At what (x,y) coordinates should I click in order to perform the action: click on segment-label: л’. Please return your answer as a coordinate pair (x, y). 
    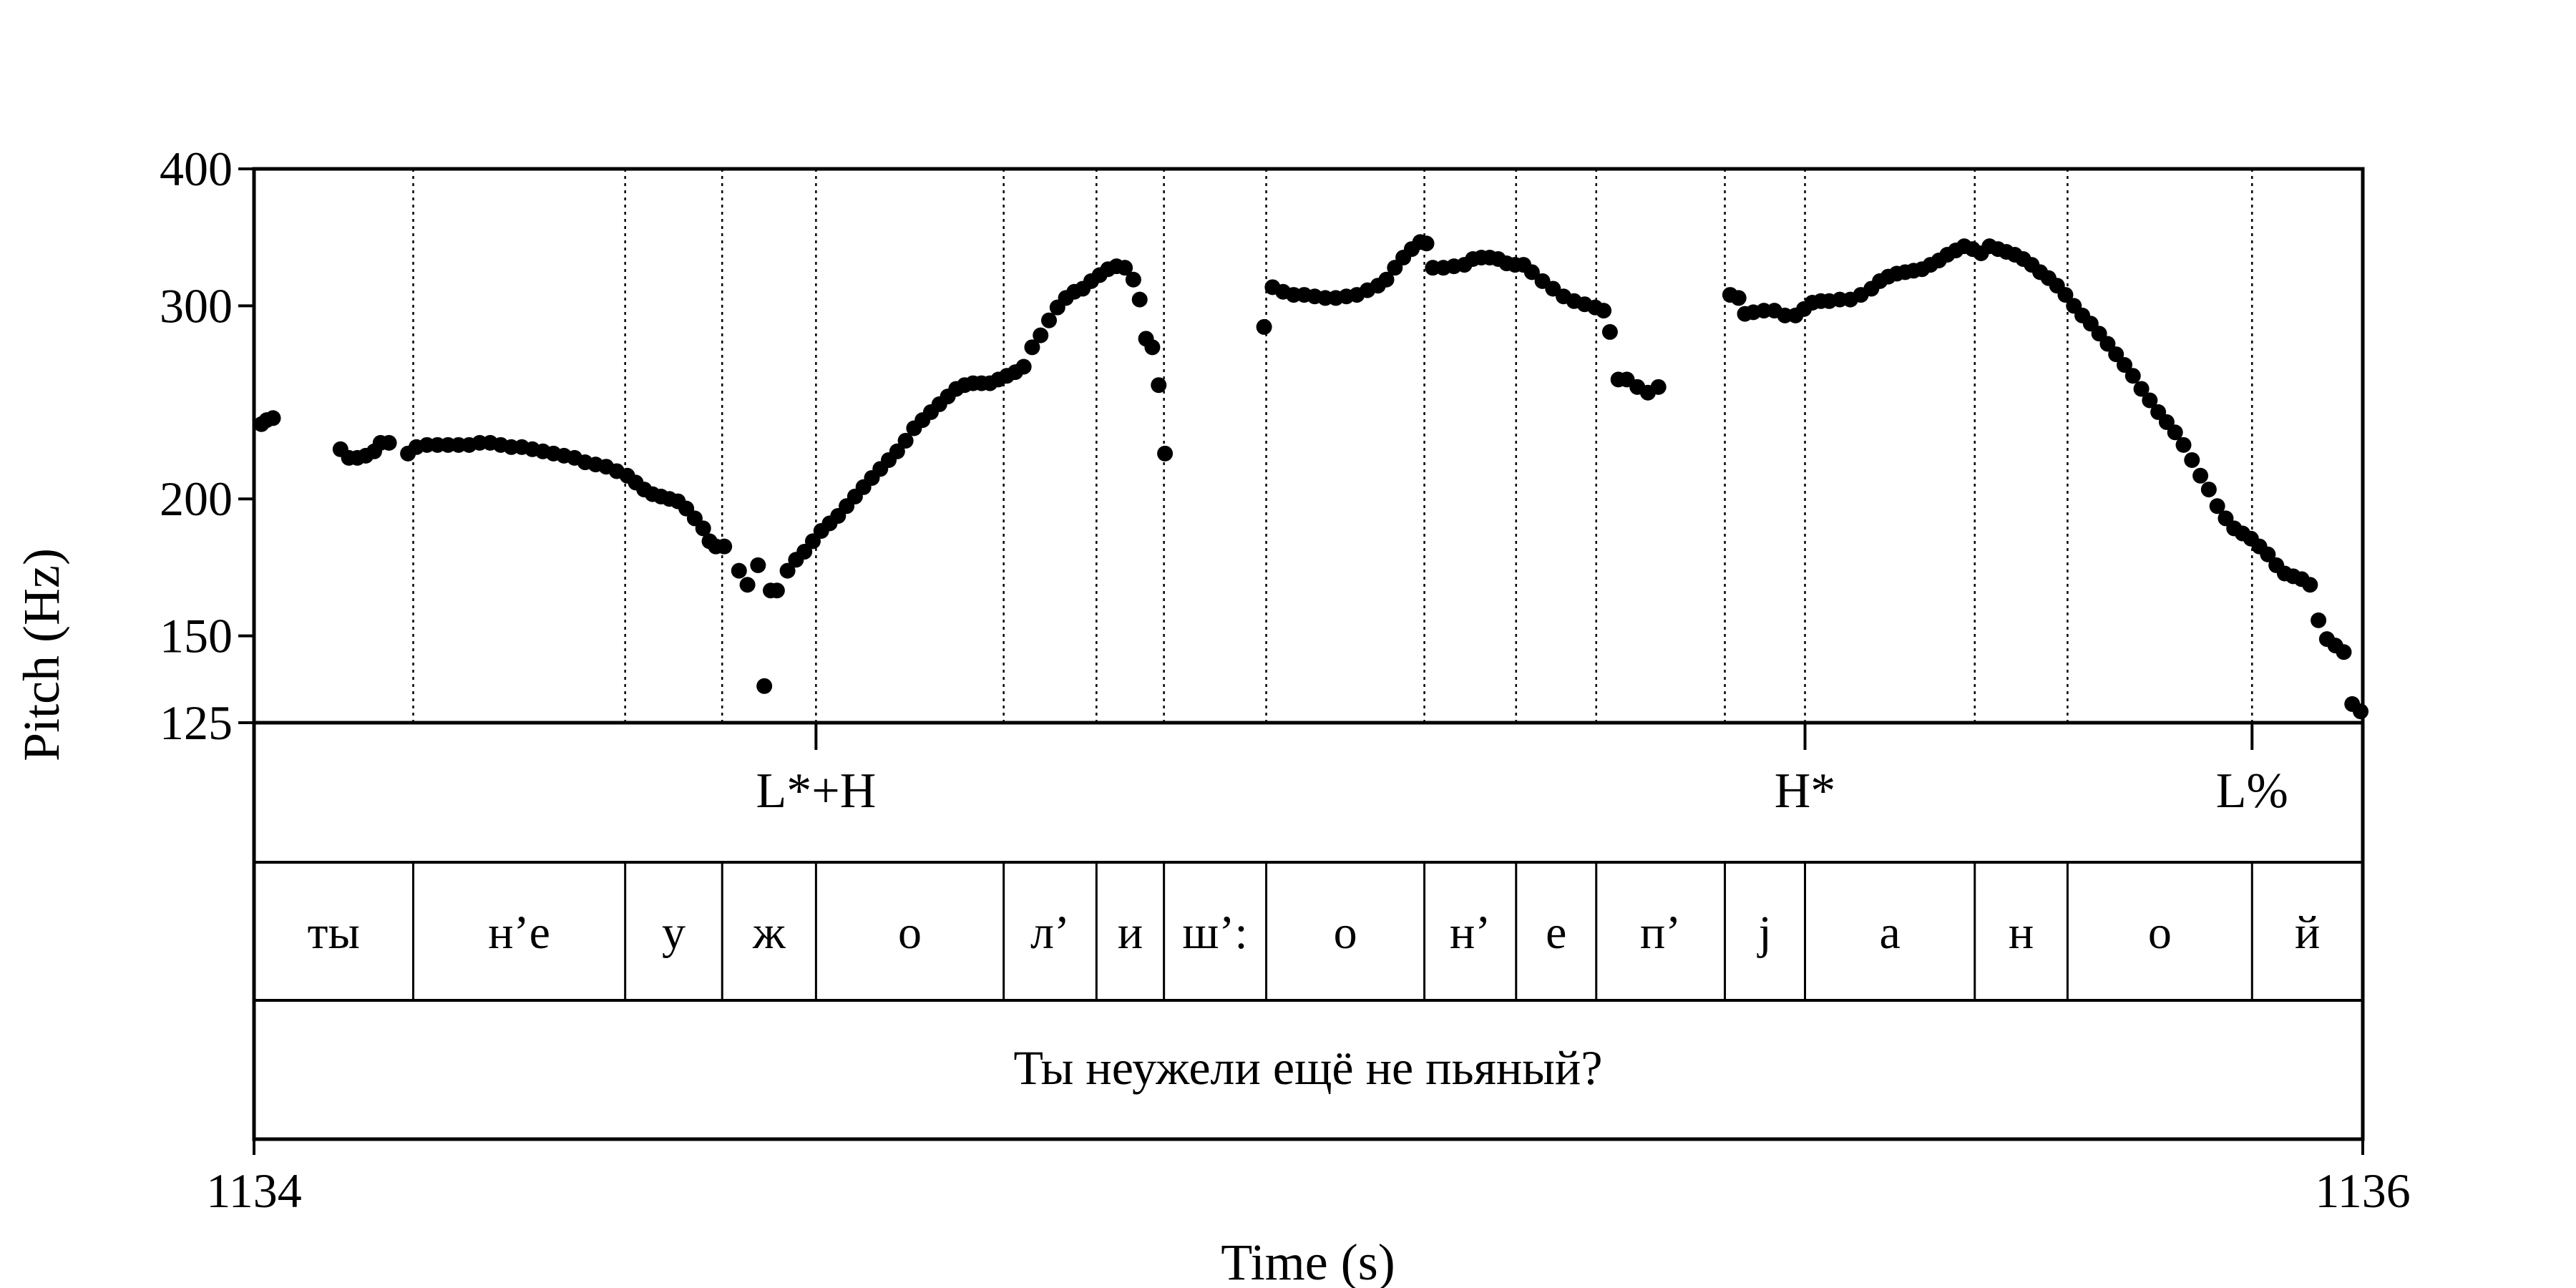
    Looking at the image, I should click on (1050, 933).